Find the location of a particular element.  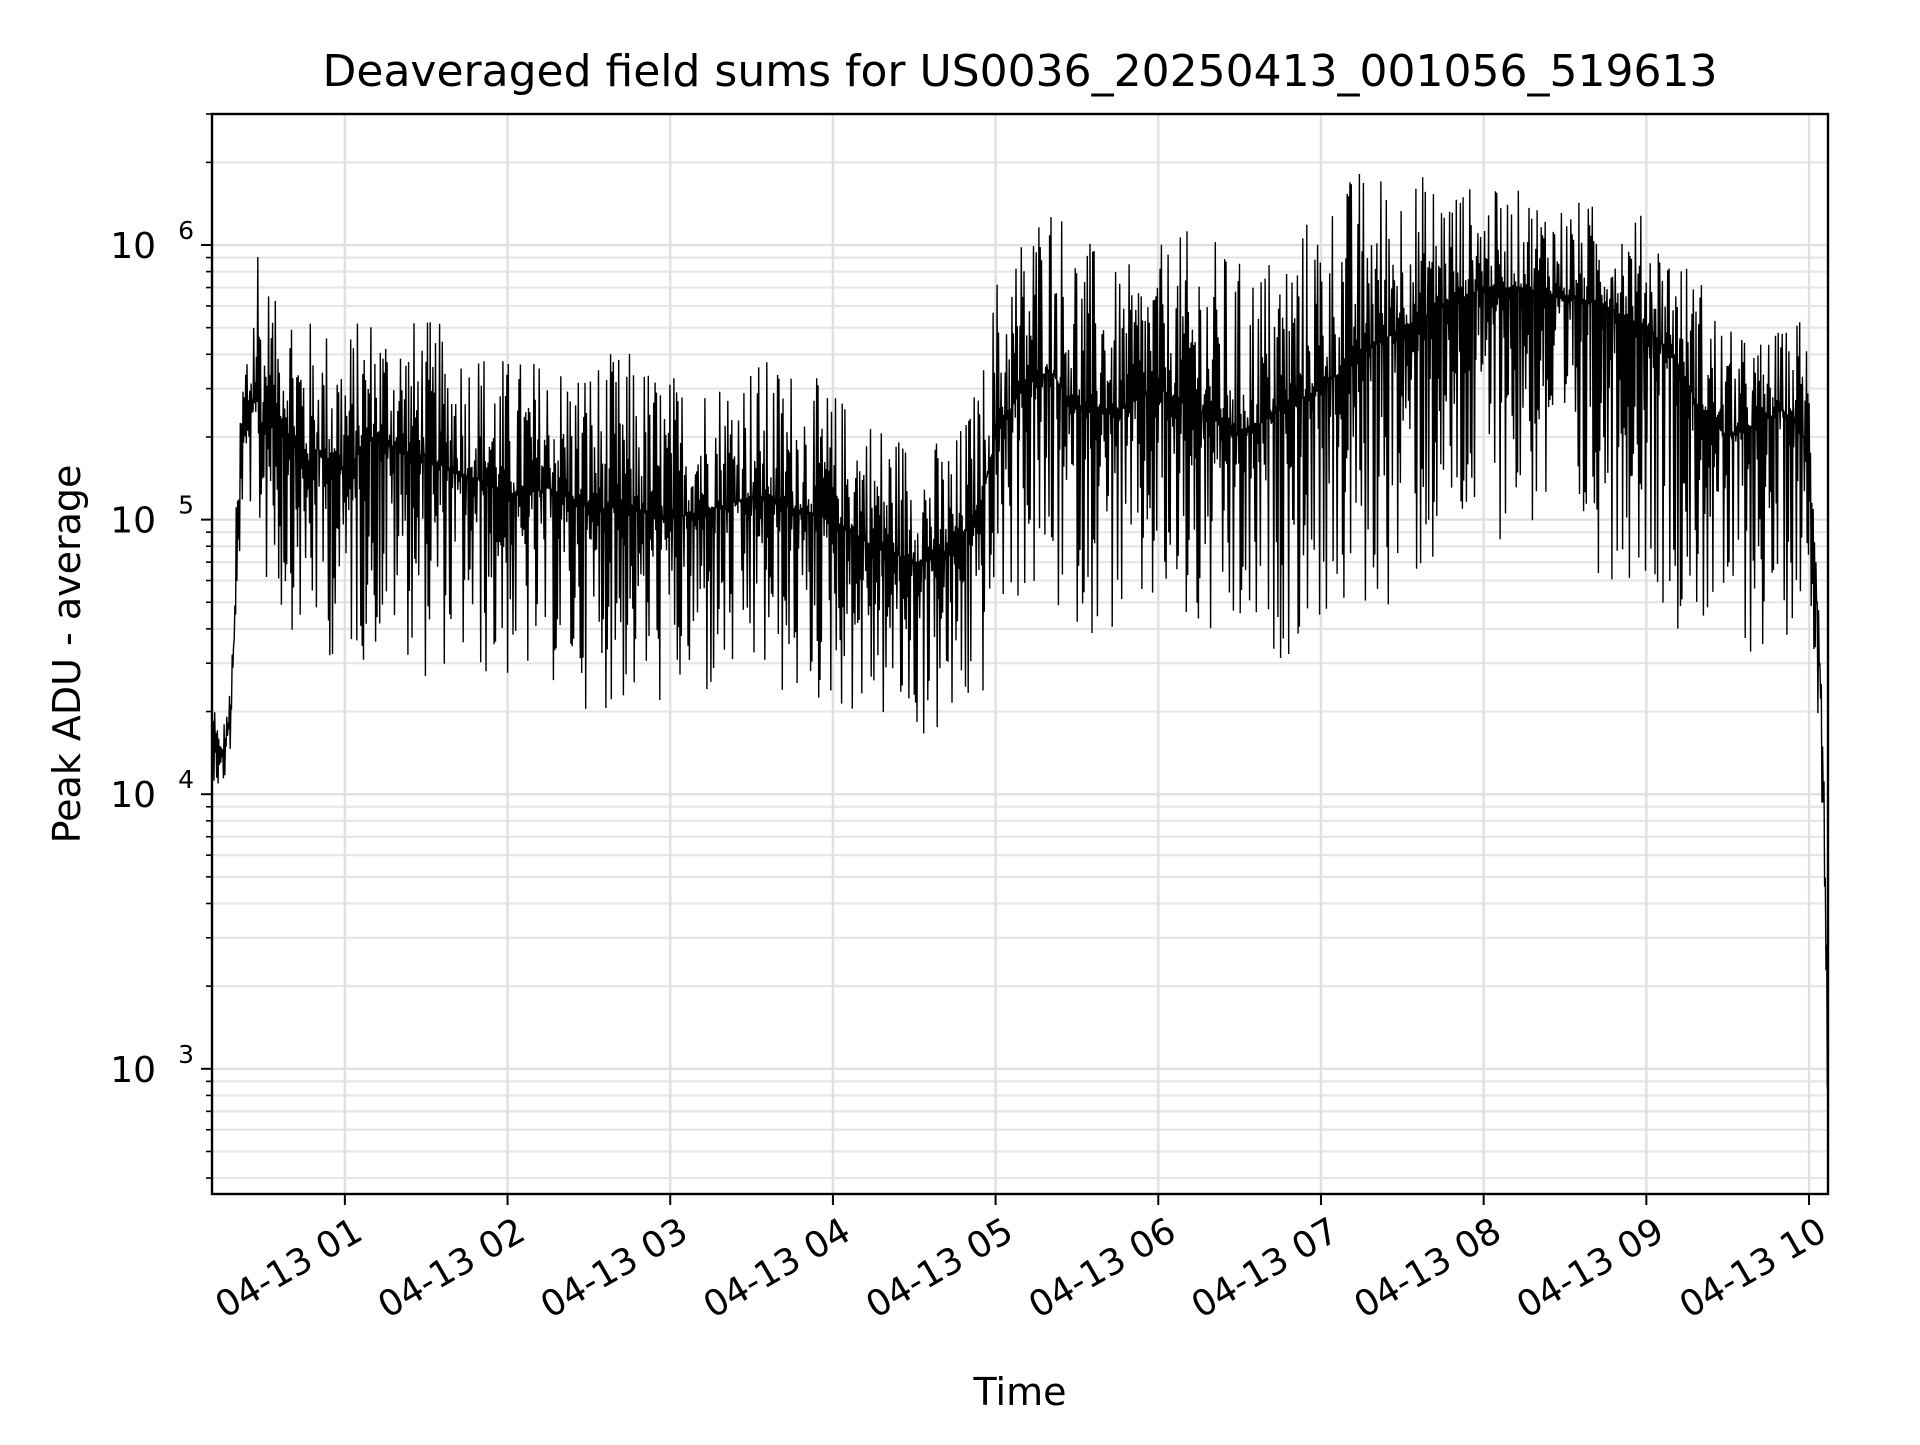

y-tick-exponent: 3 is located at coordinates (186, 1054).